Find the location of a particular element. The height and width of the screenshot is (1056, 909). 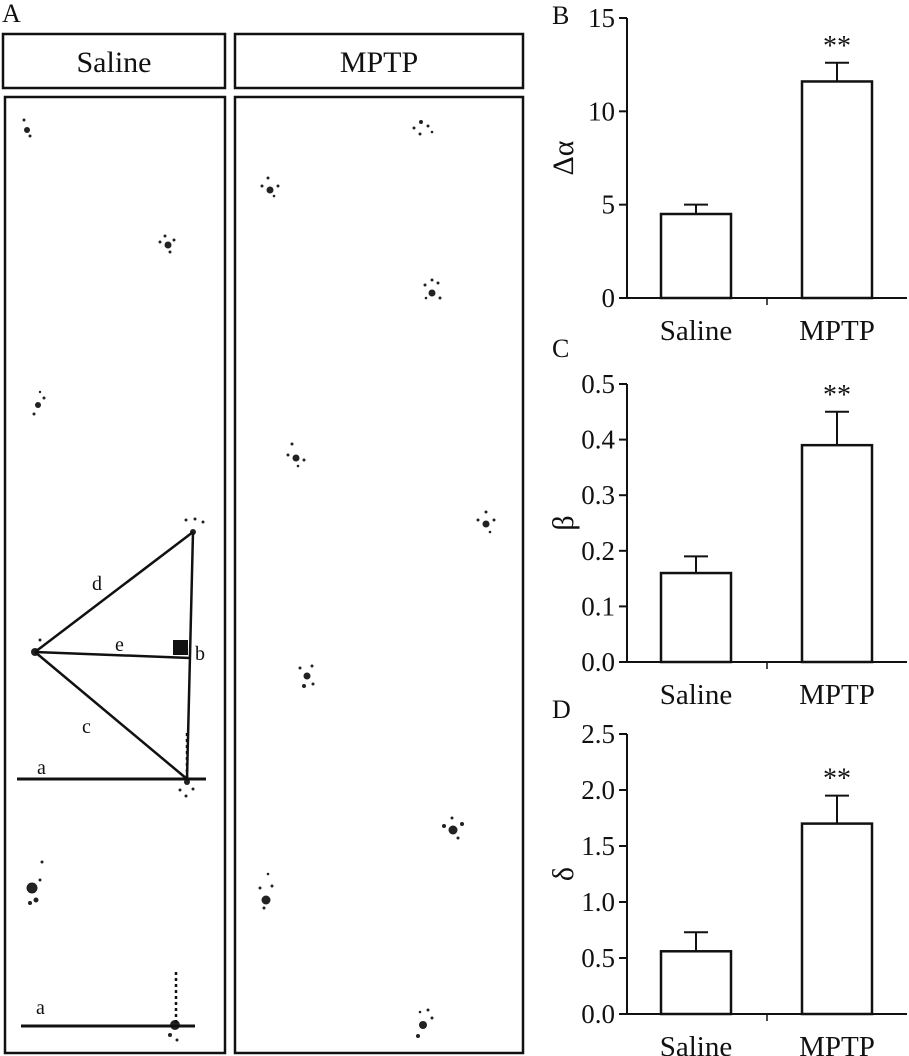

y-axis-label: Δα is located at coordinates (563, 157).